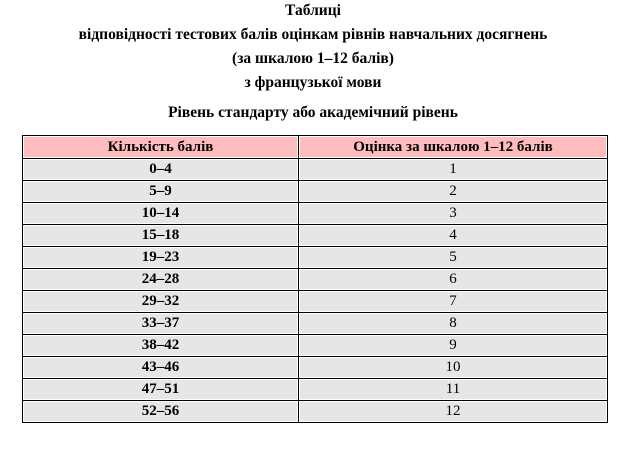 This screenshot has width=620, height=455. What do you see at coordinates (453, 301) in the screenshot?
I see `grade: 7` at bounding box center [453, 301].